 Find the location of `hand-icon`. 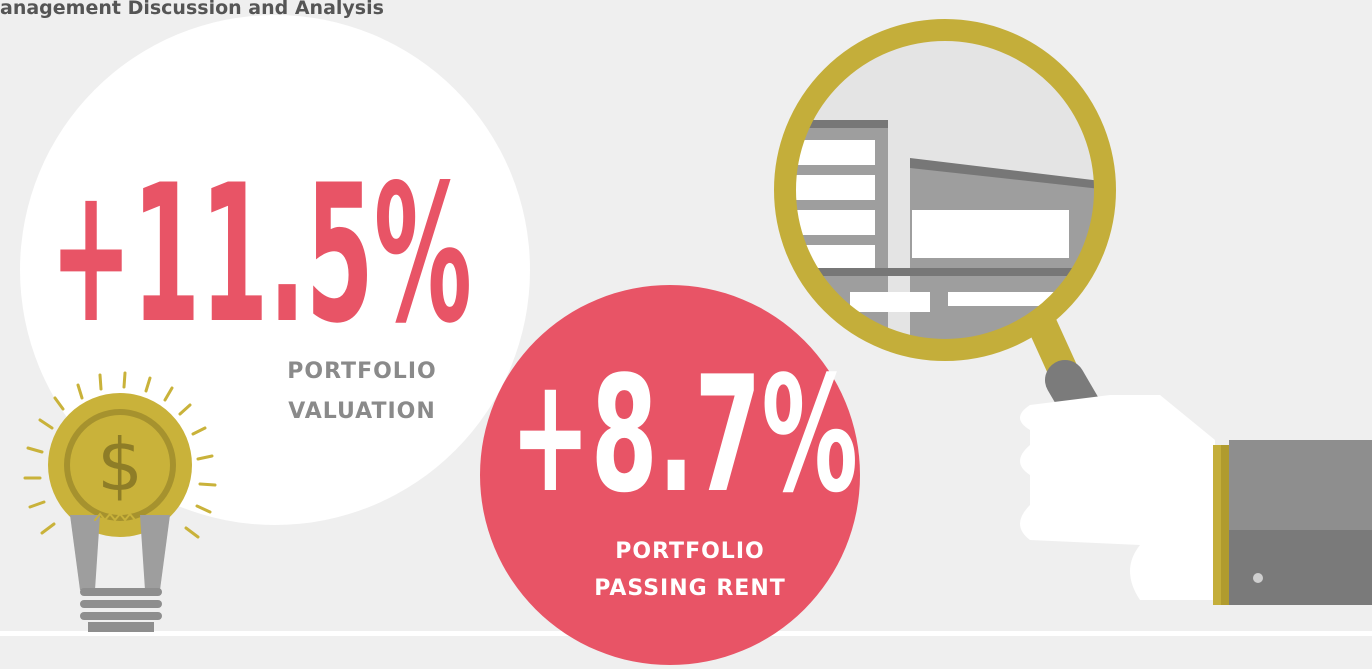

hand-icon is located at coordinates (1196, 500).